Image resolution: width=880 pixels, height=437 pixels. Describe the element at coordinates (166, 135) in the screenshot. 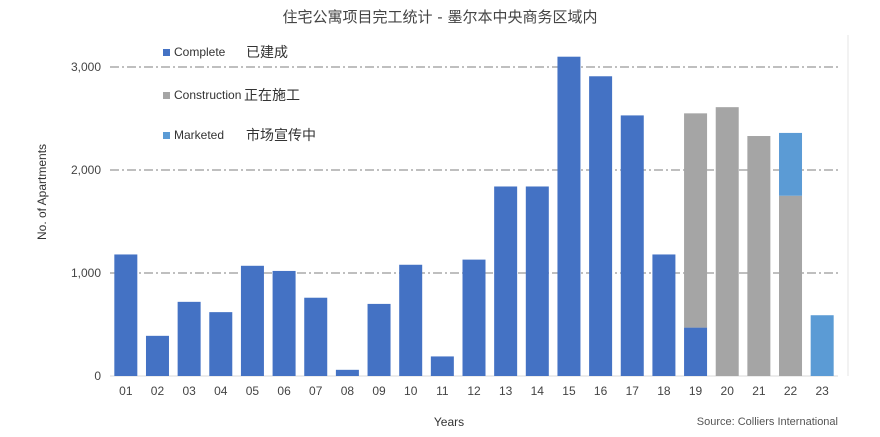

I see `legend-swatch-marketed` at that location.